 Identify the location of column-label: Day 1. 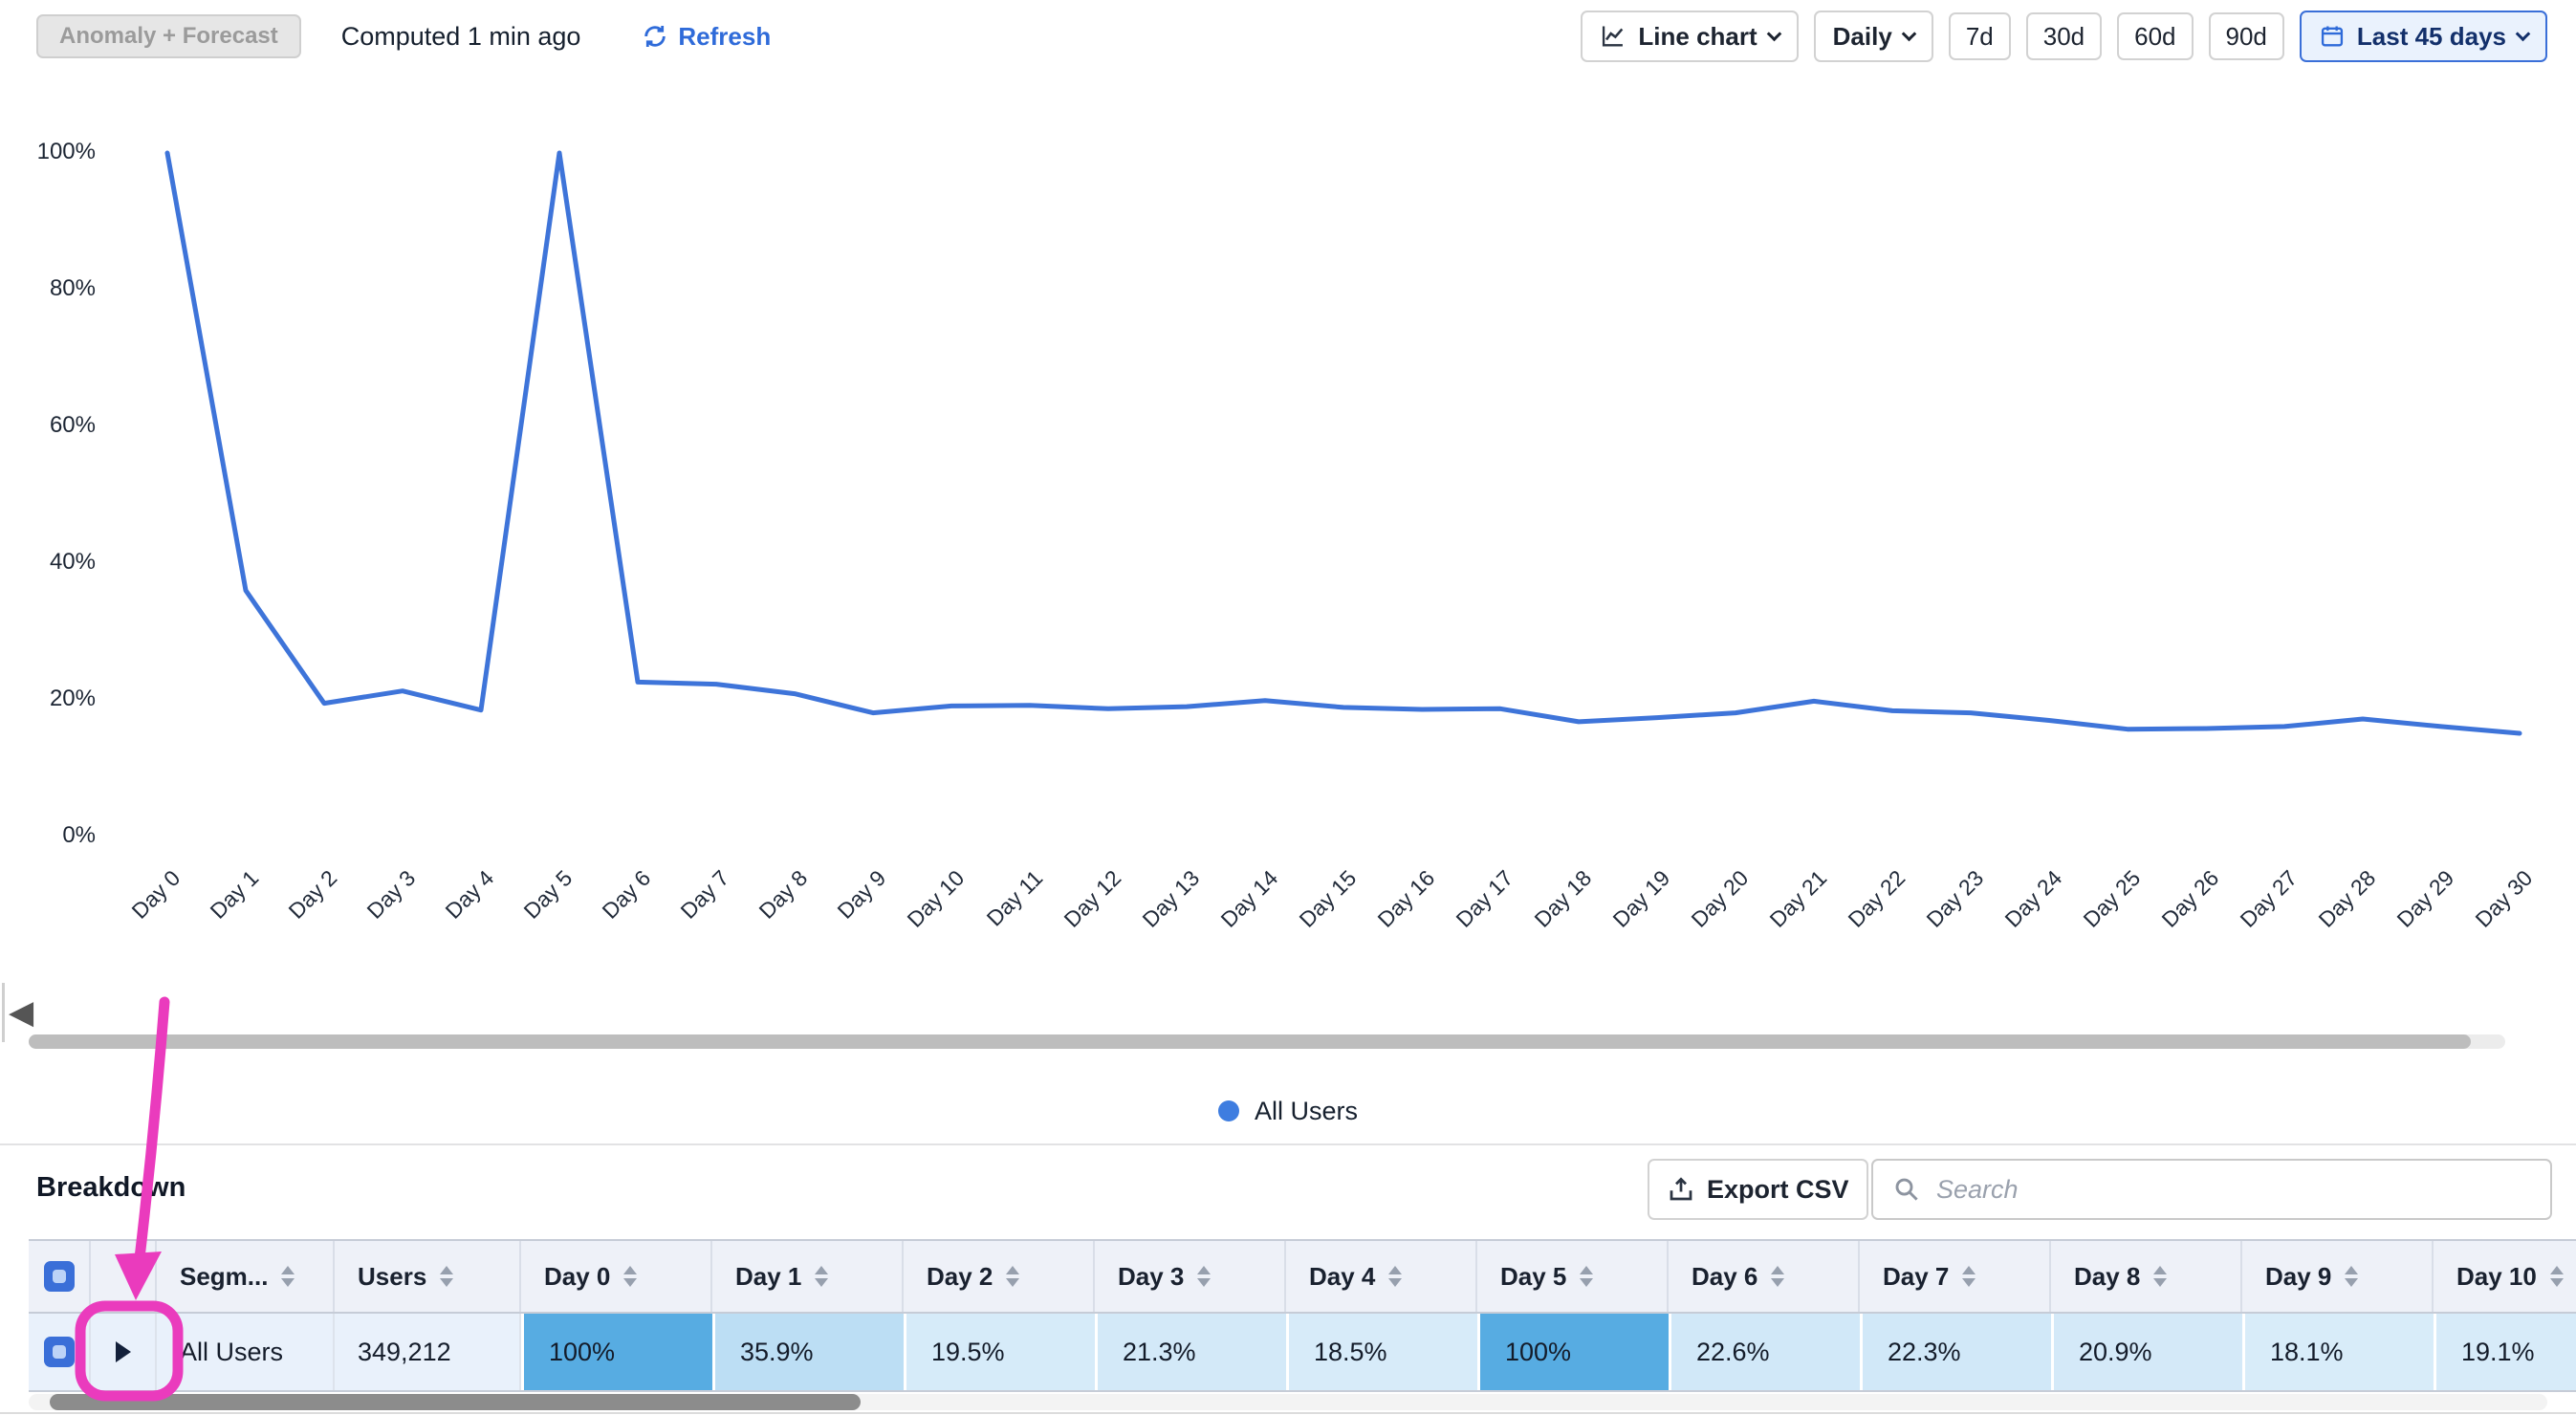
(768, 1276).